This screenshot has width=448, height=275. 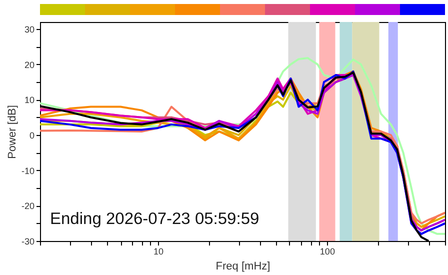 I want to click on y-tick-label: 20, so click(x=29, y=65).